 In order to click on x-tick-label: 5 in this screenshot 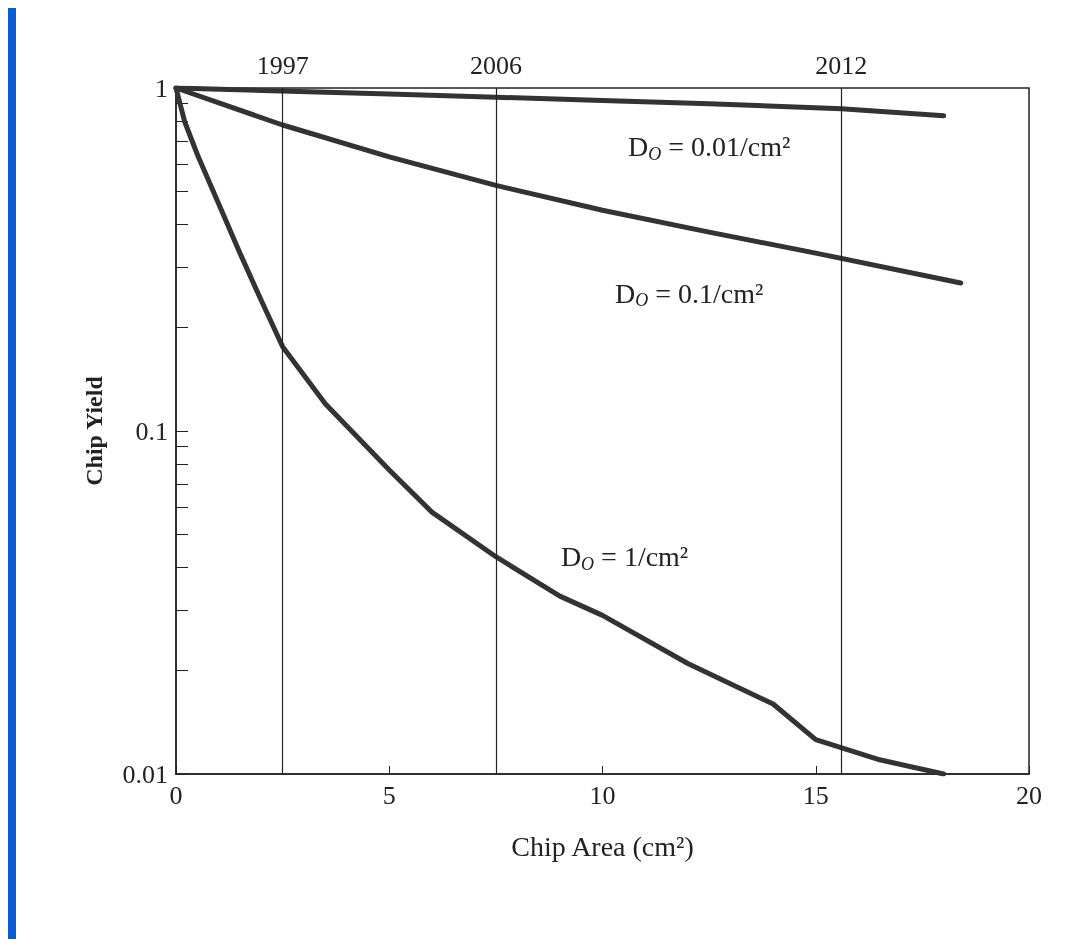, I will do `click(389, 795)`.